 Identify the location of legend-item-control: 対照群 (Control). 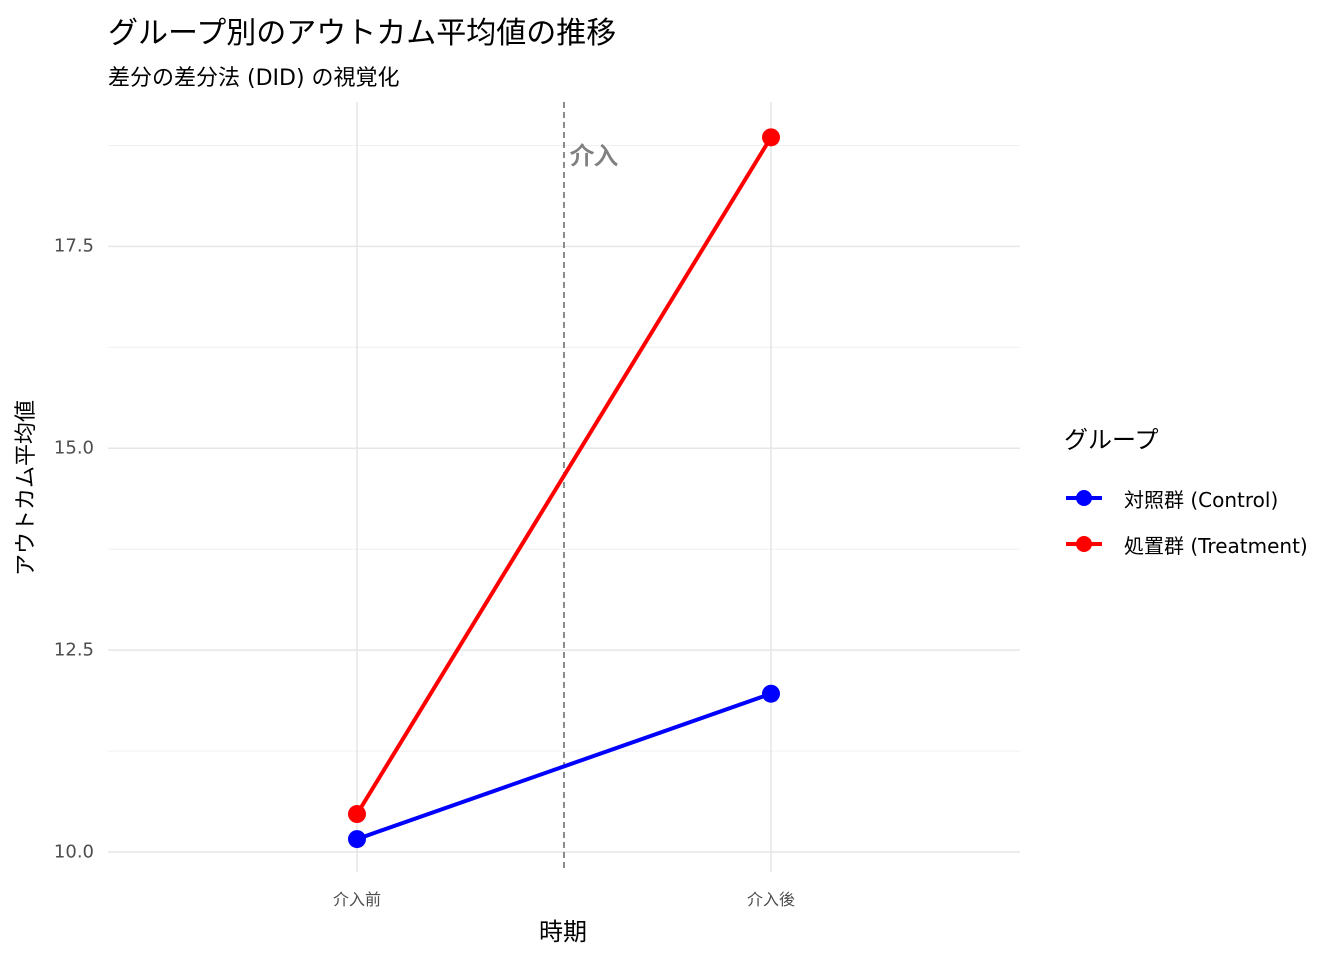
(1186, 498).